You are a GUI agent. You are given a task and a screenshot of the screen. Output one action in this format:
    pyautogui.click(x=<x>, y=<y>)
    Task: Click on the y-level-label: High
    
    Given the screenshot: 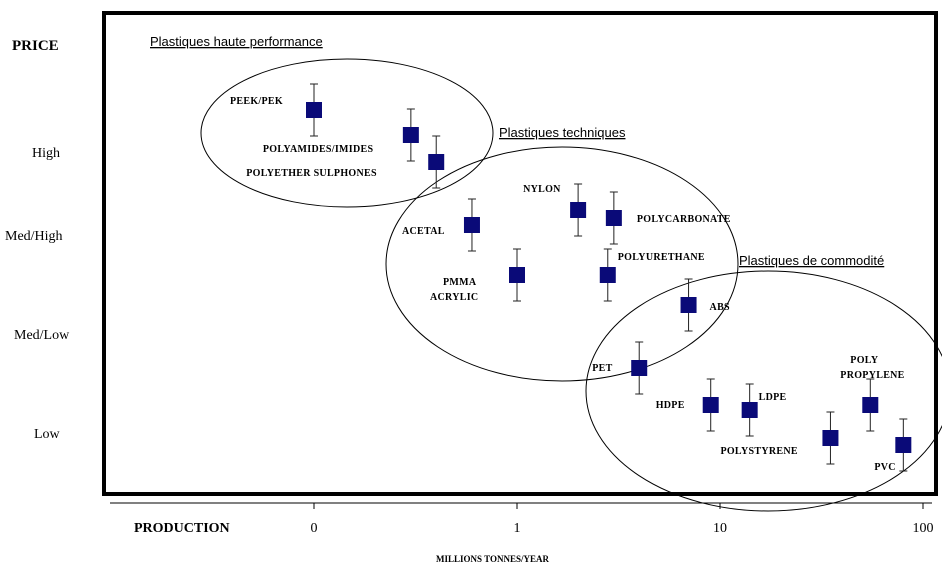 What is the action you would take?
    pyautogui.click(x=46, y=153)
    